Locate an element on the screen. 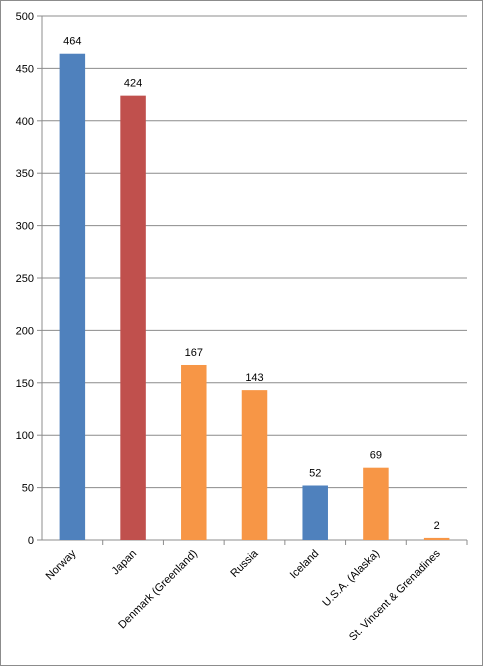 This screenshot has width=483, height=666. y-tick-label: 50 is located at coordinates (28, 489).